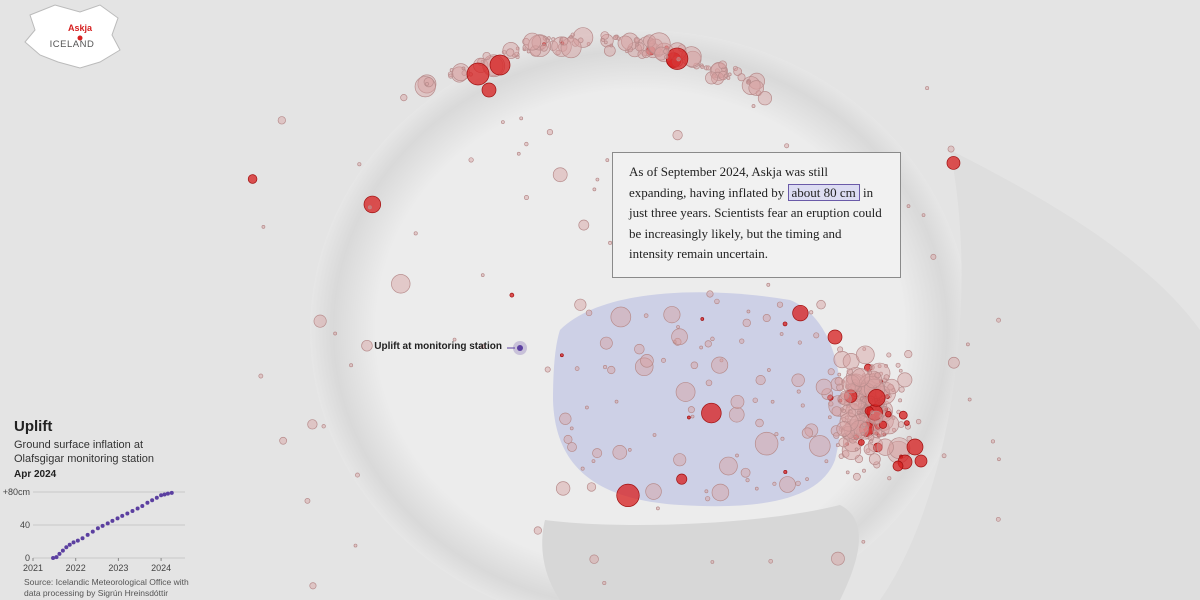  What do you see at coordinates (80, 28) in the screenshot?
I see `locator-place: Askja` at bounding box center [80, 28].